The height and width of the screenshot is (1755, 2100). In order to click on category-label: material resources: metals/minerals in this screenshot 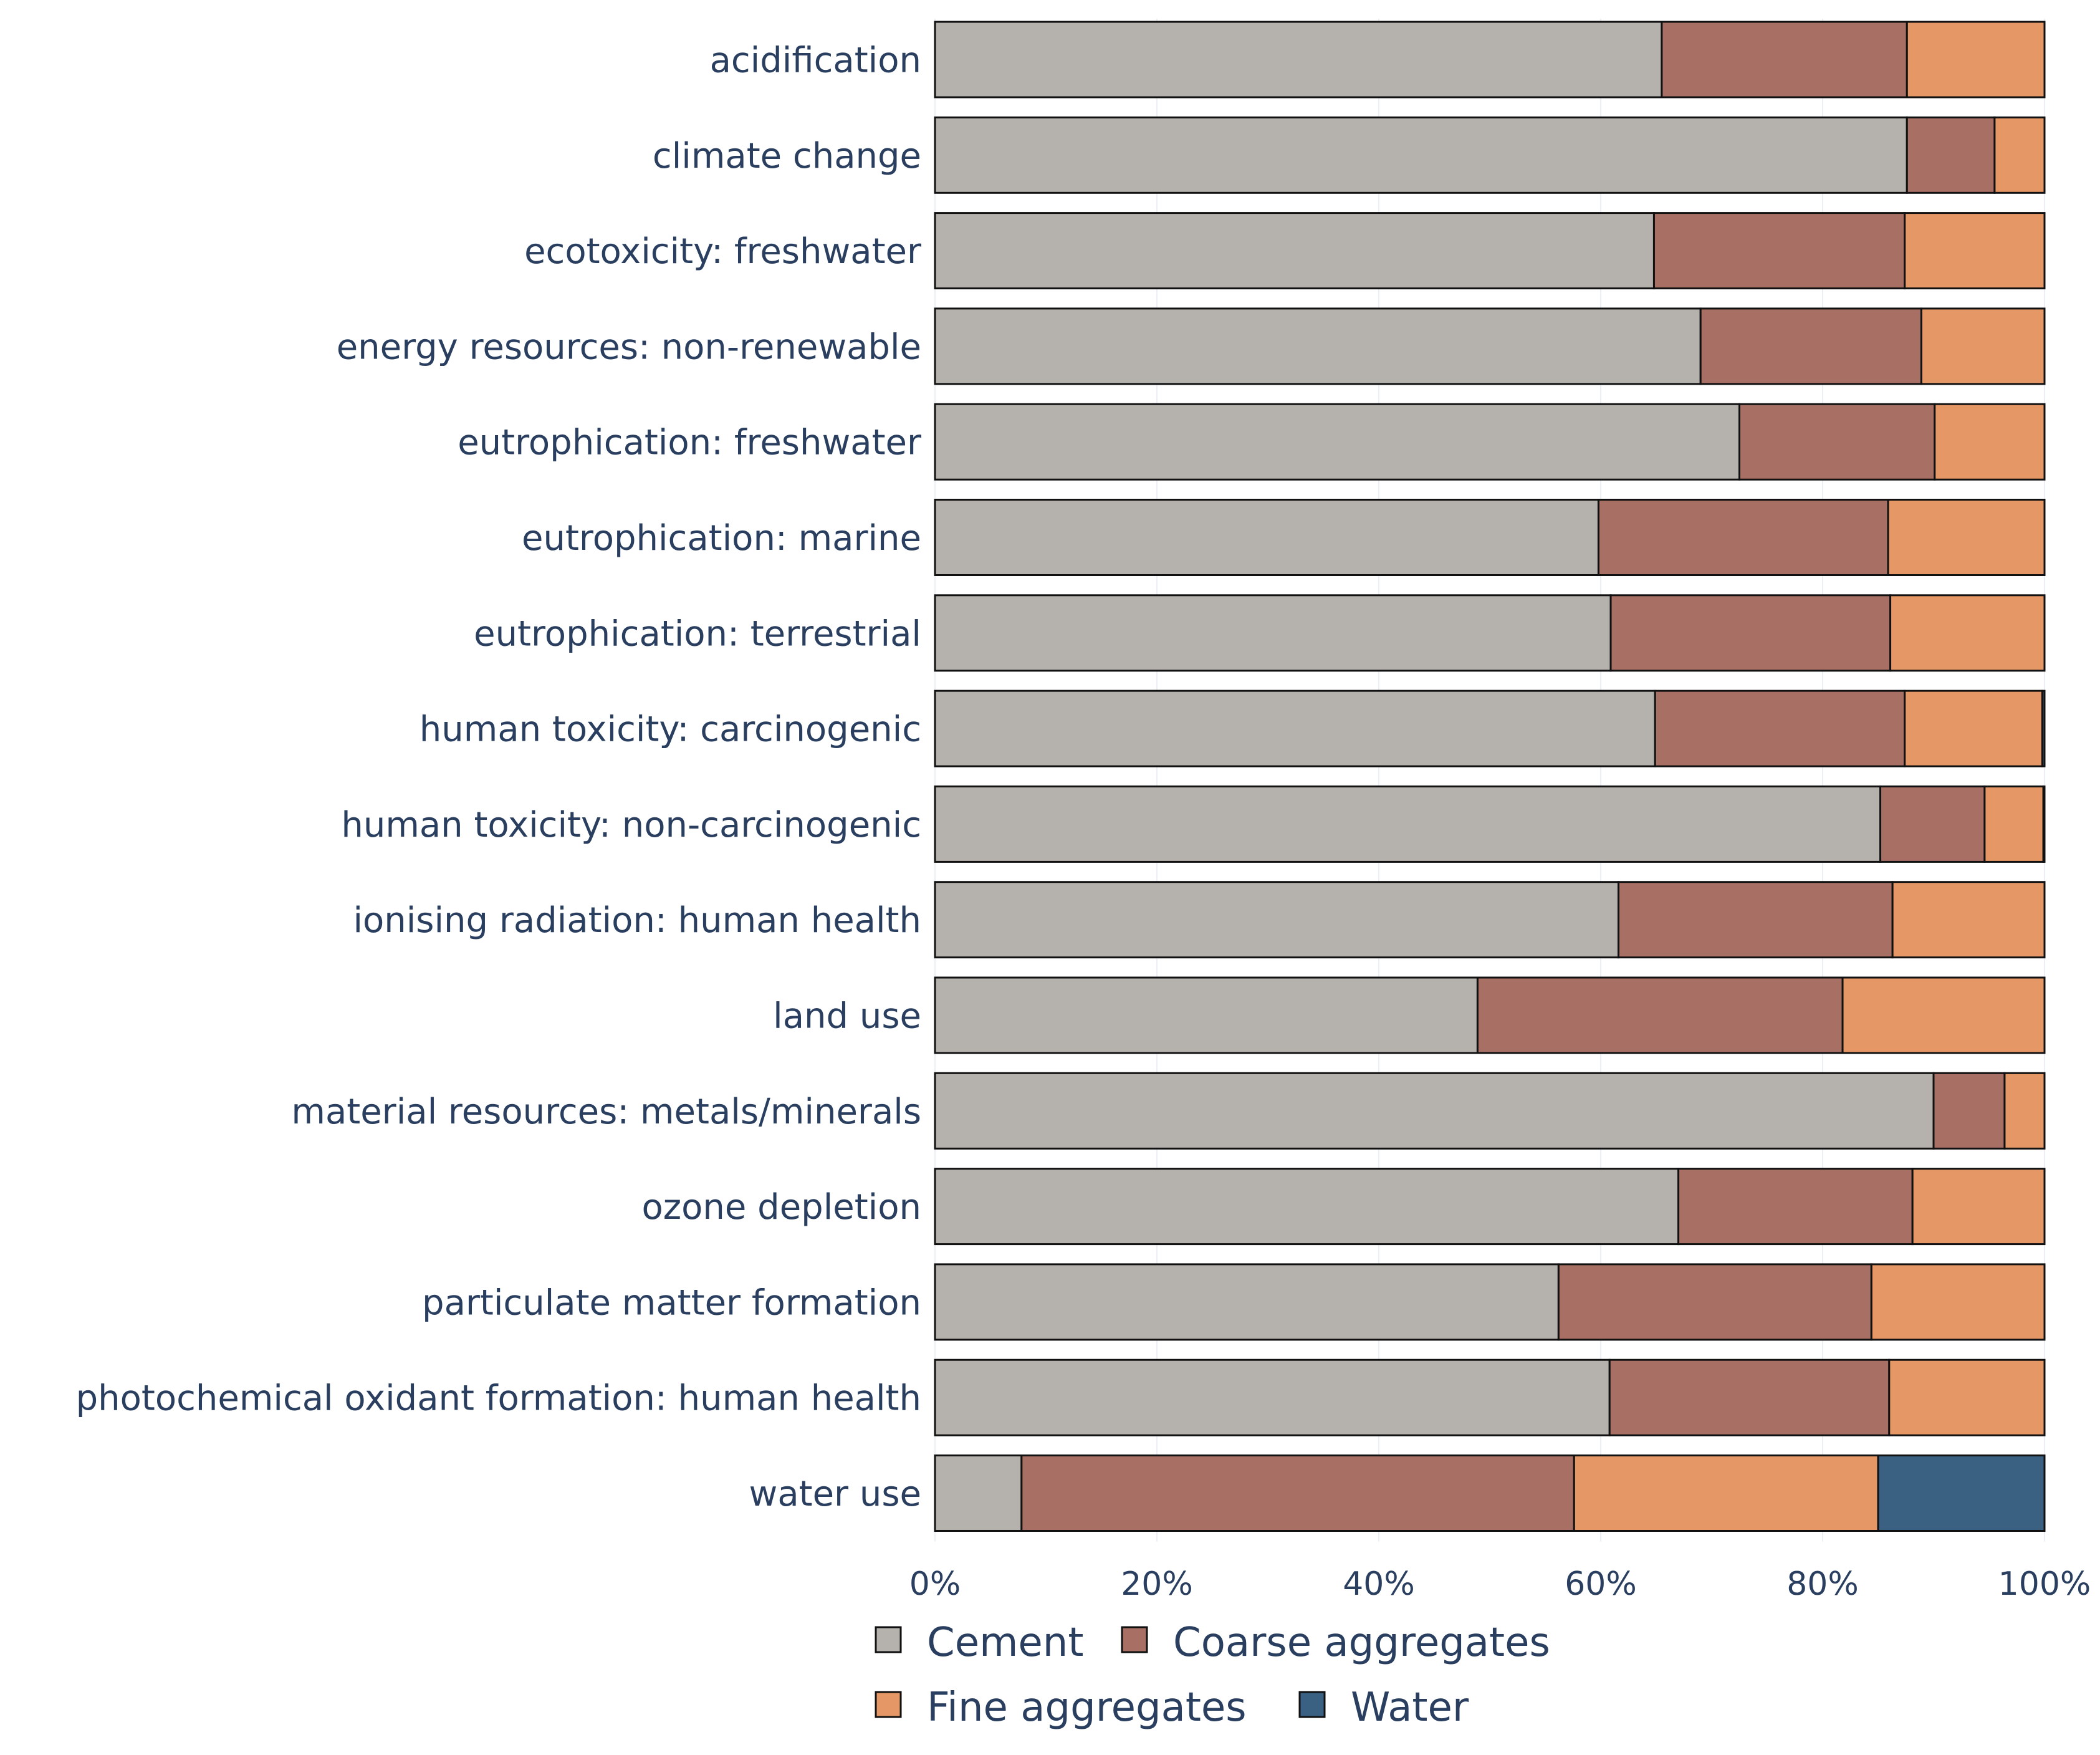, I will do `click(606, 1112)`.